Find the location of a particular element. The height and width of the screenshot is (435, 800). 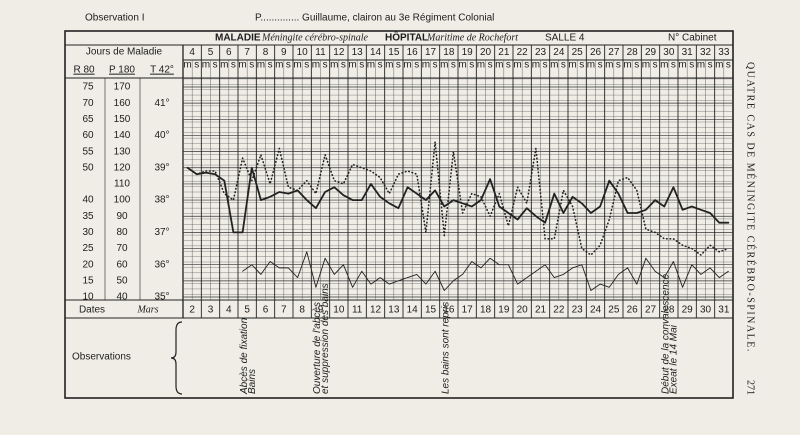

observation-note: Les bains sont repris is located at coordinates (445, 348).